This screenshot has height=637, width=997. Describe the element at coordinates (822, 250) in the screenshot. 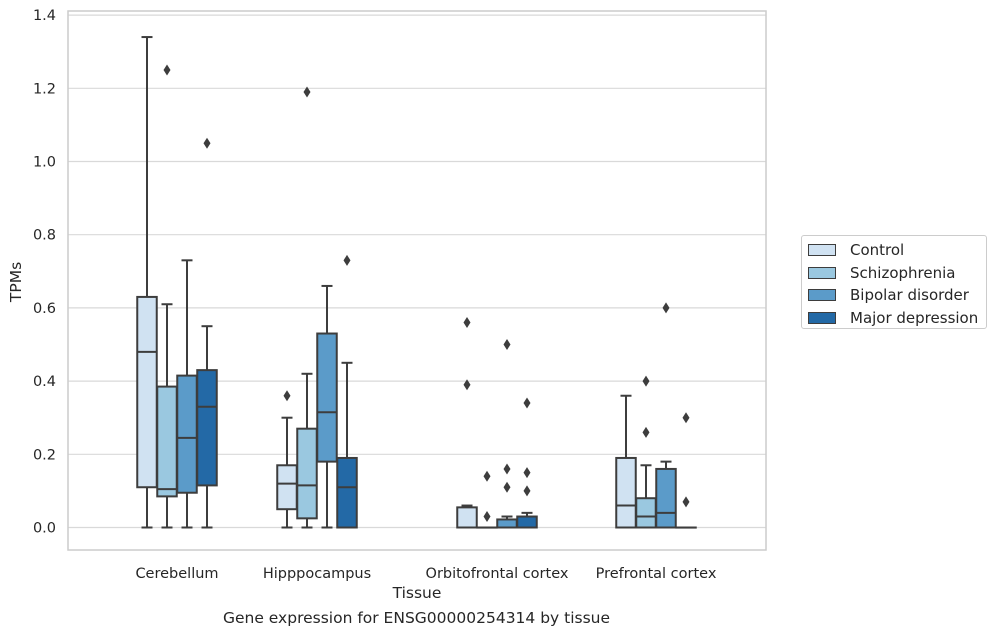

I see `legend-swatch-control` at that location.